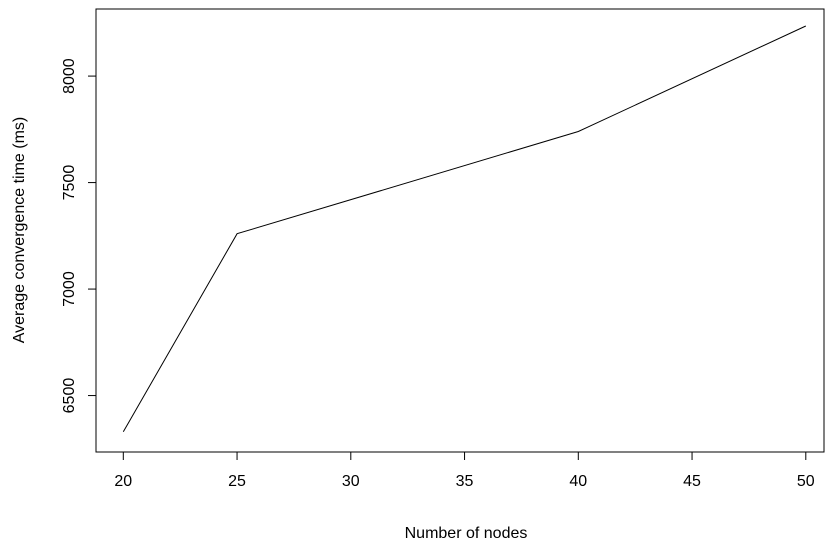 This screenshot has height=543, width=825. What do you see at coordinates (123, 481) in the screenshot?
I see `x-tick-label: 20` at bounding box center [123, 481].